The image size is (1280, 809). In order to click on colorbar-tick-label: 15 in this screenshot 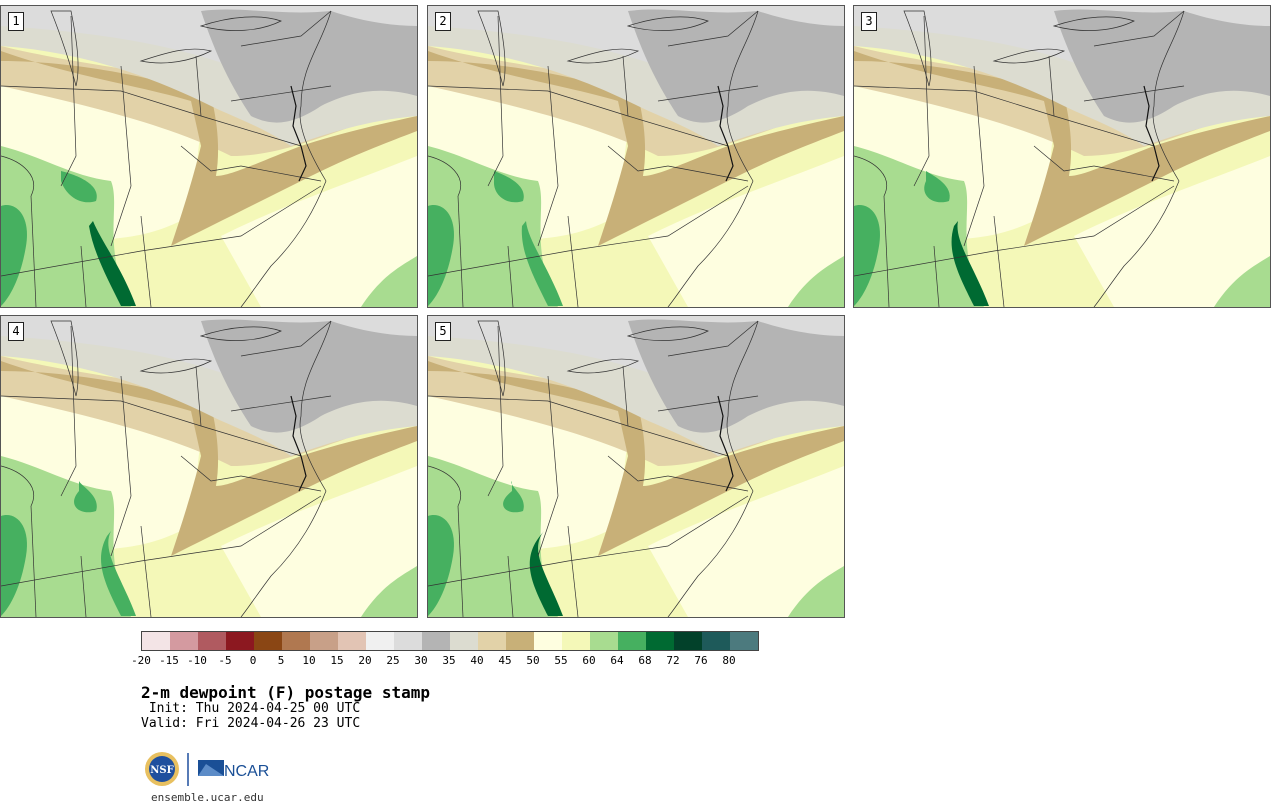, I will do `click(337, 660)`.